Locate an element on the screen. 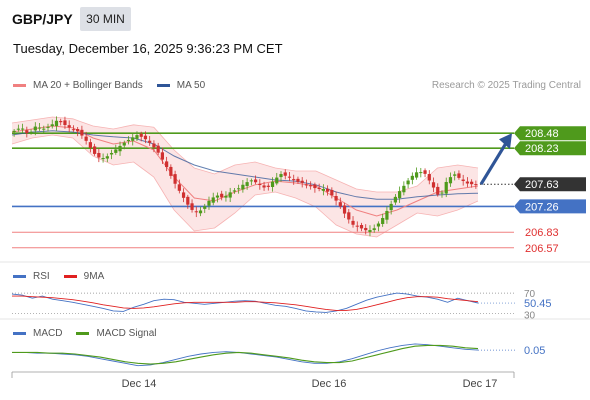 The width and height of the screenshot is (590, 400). price-label-support: 206.83 is located at coordinates (542, 233).